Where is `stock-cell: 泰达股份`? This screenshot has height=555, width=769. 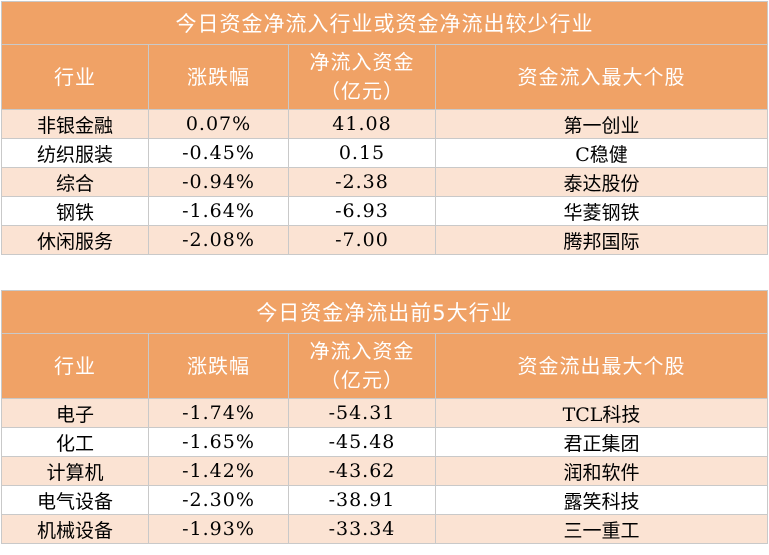
stock-cell: 泰达股份 is located at coordinates (601, 182).